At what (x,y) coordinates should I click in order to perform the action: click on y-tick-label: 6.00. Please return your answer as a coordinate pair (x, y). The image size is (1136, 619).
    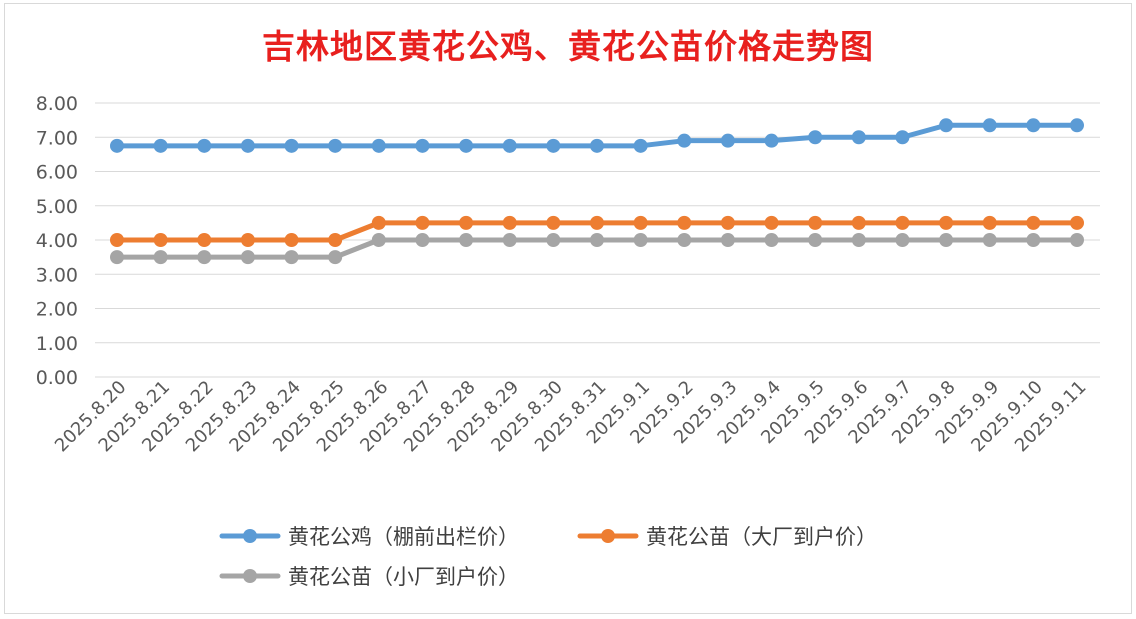
    Looking at the image, I should click on (57, 173).